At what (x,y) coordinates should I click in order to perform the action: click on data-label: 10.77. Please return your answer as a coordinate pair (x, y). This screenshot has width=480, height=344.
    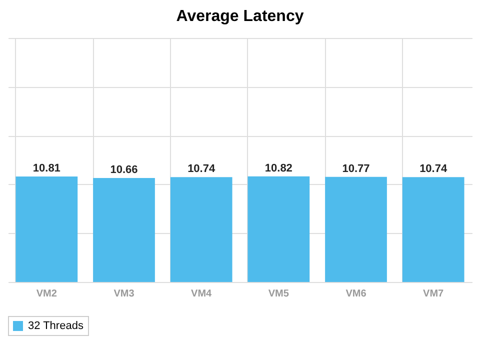
    Looking at the image, I should click on (356, 168).